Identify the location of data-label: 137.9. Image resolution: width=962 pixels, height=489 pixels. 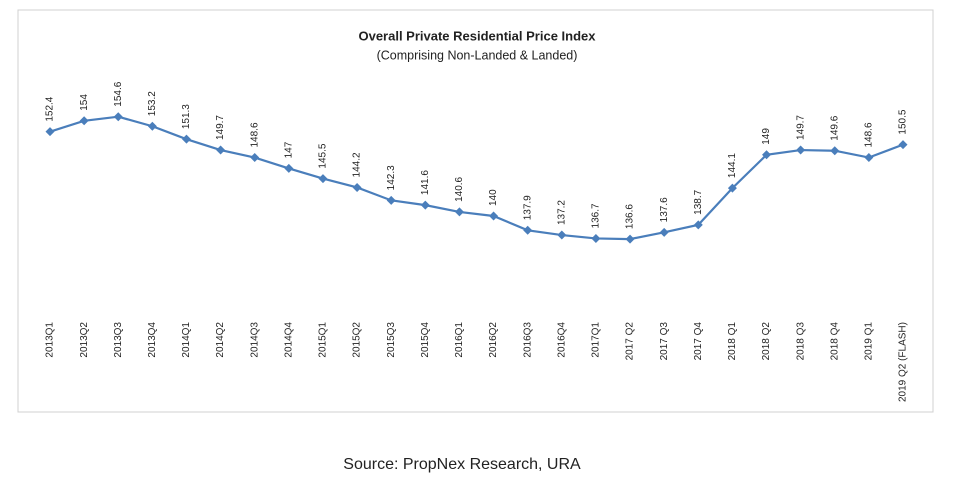
(527, 207).